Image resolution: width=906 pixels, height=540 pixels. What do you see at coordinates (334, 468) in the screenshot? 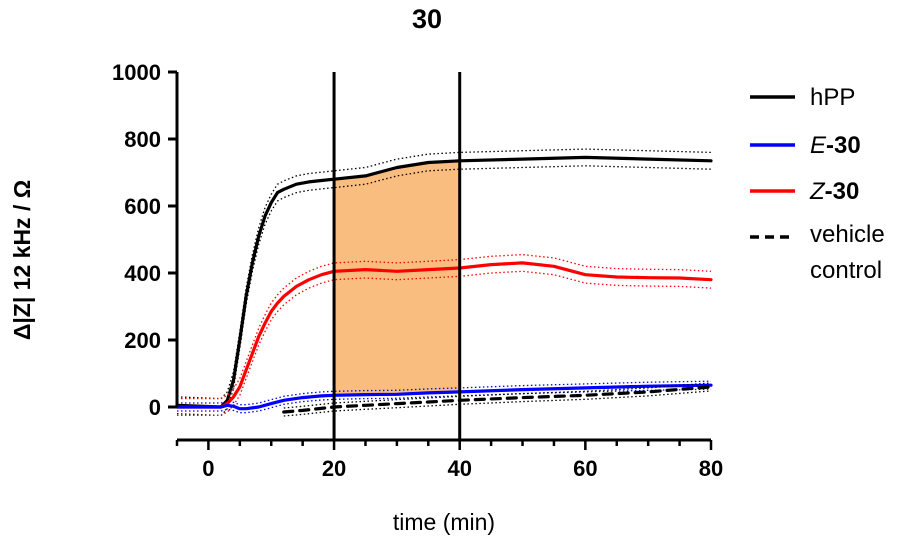
I see `x-tick-label-1: 20` at bounding box center [334, 468].